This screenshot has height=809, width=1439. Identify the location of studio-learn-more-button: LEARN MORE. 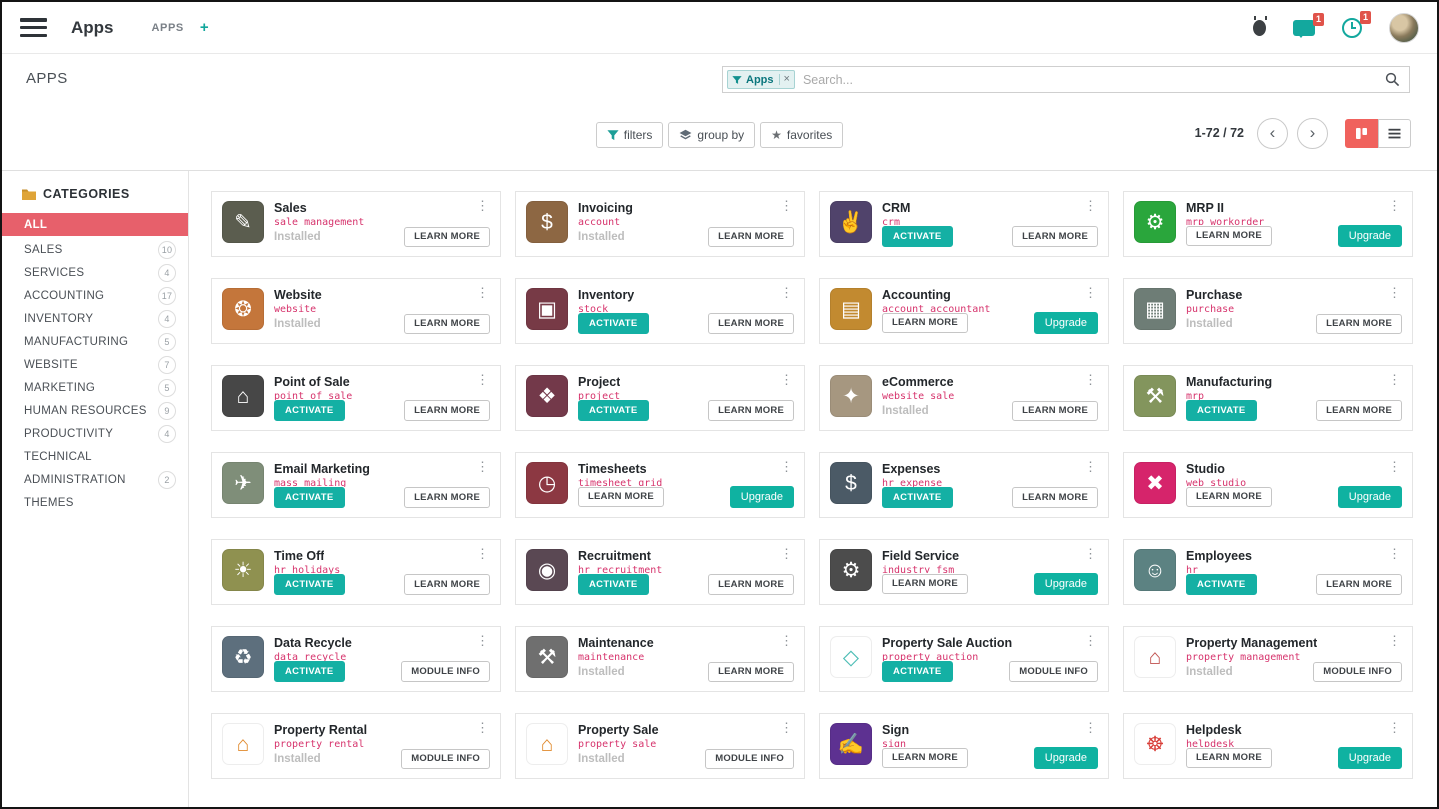
(1229, 497).